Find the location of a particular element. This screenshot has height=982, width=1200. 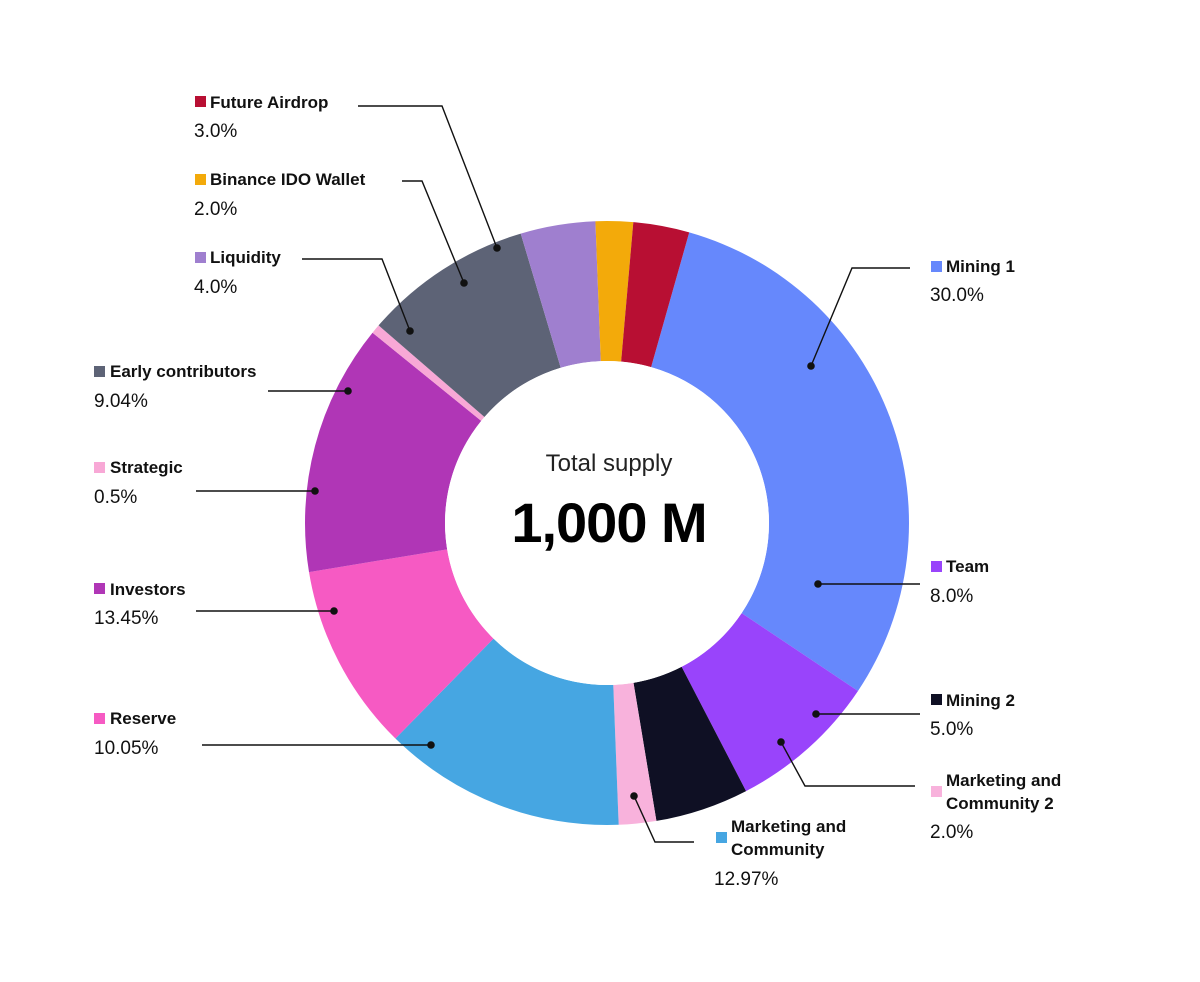

legend-name-team: Team is located at coordinates (967, 566).